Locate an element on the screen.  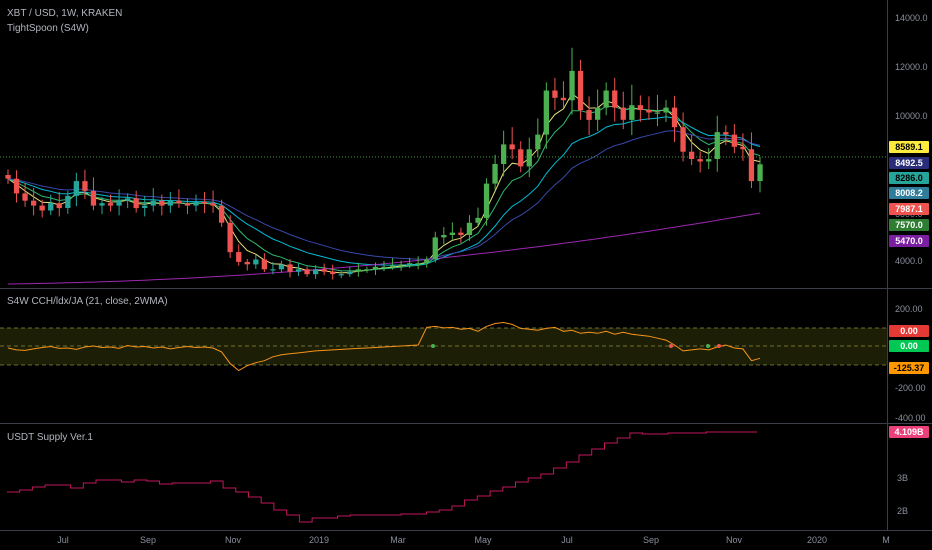
price-axis-label: 4000.0 is located at coordinates (909, 261).